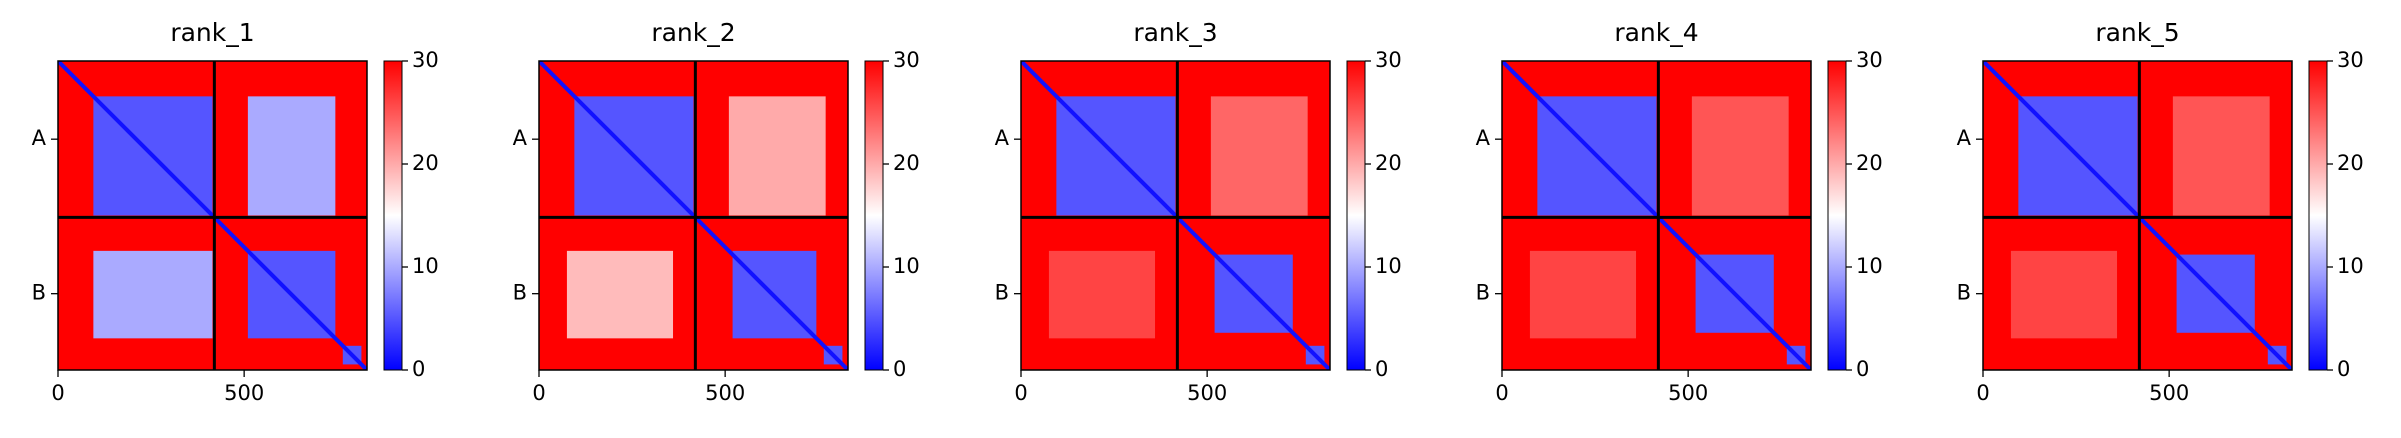 This screenshot has width=2401, height=438. I want to click on chart-title: rank_3, so click(1175, 32).